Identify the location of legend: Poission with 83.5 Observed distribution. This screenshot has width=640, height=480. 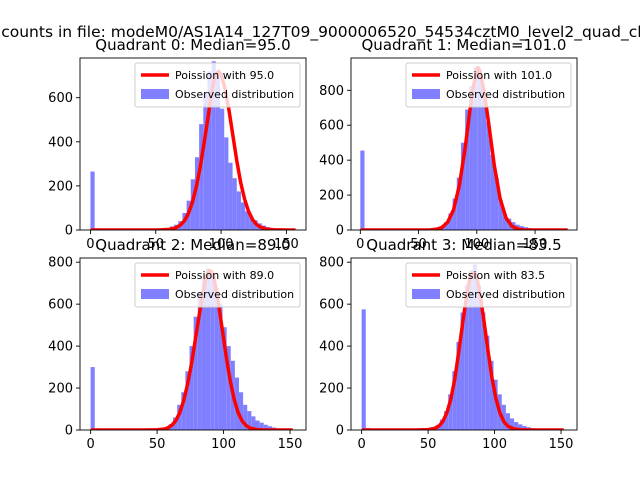
(488, 285).